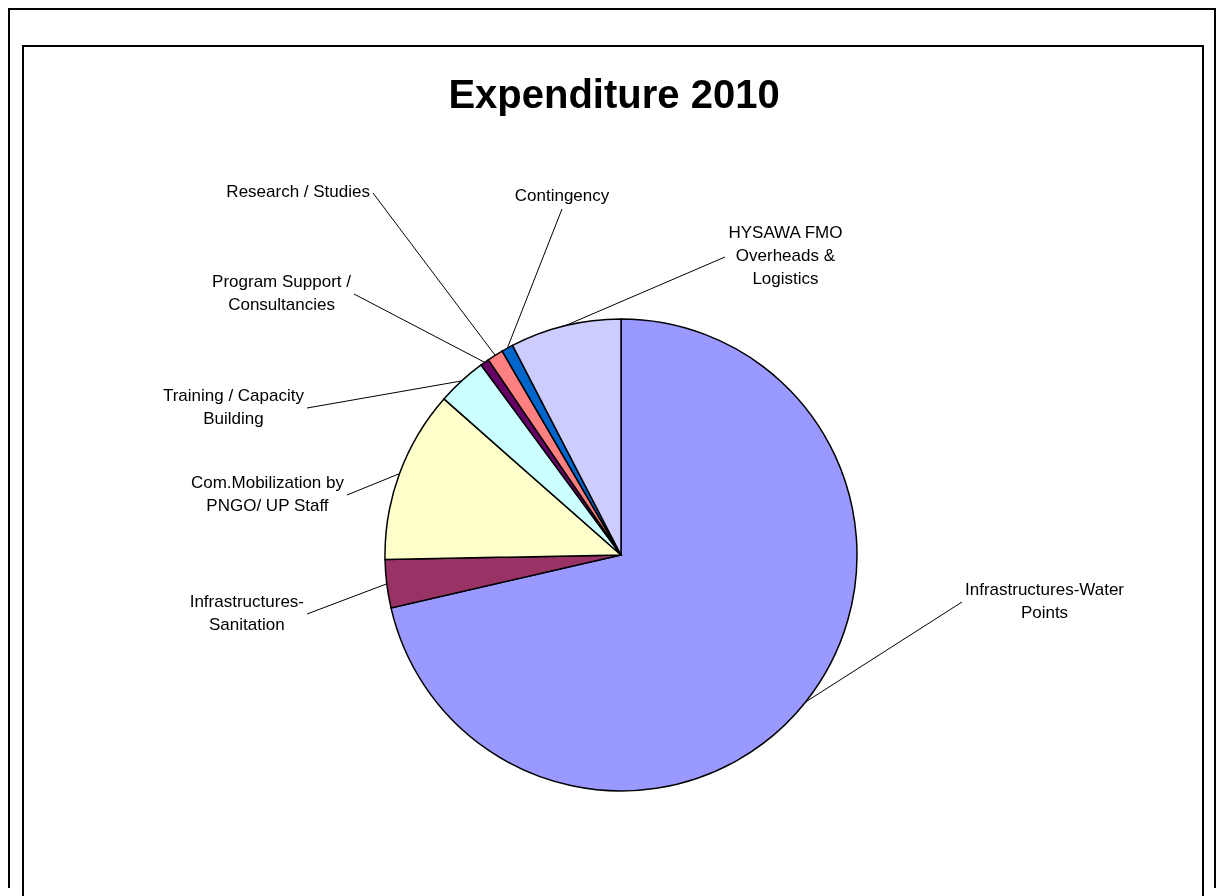 This screenshot has width=1224, height=896. What do you see at coordinates (614, 94) in the screenshot?
I see `chart-title: Expenditure 2010` at bounding box center [614, 94].